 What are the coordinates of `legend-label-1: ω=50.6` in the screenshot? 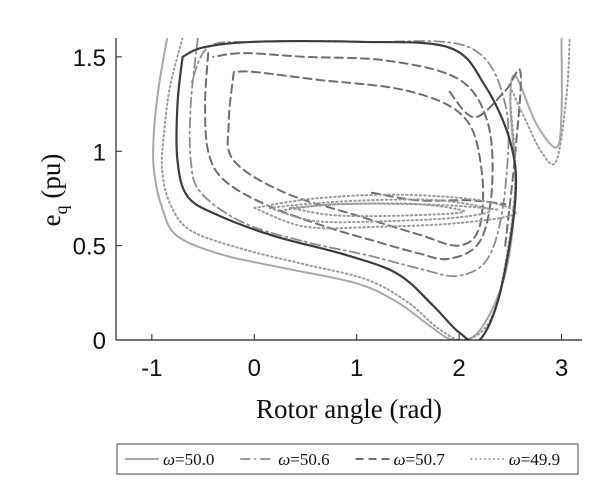 It's located at (303, 459).